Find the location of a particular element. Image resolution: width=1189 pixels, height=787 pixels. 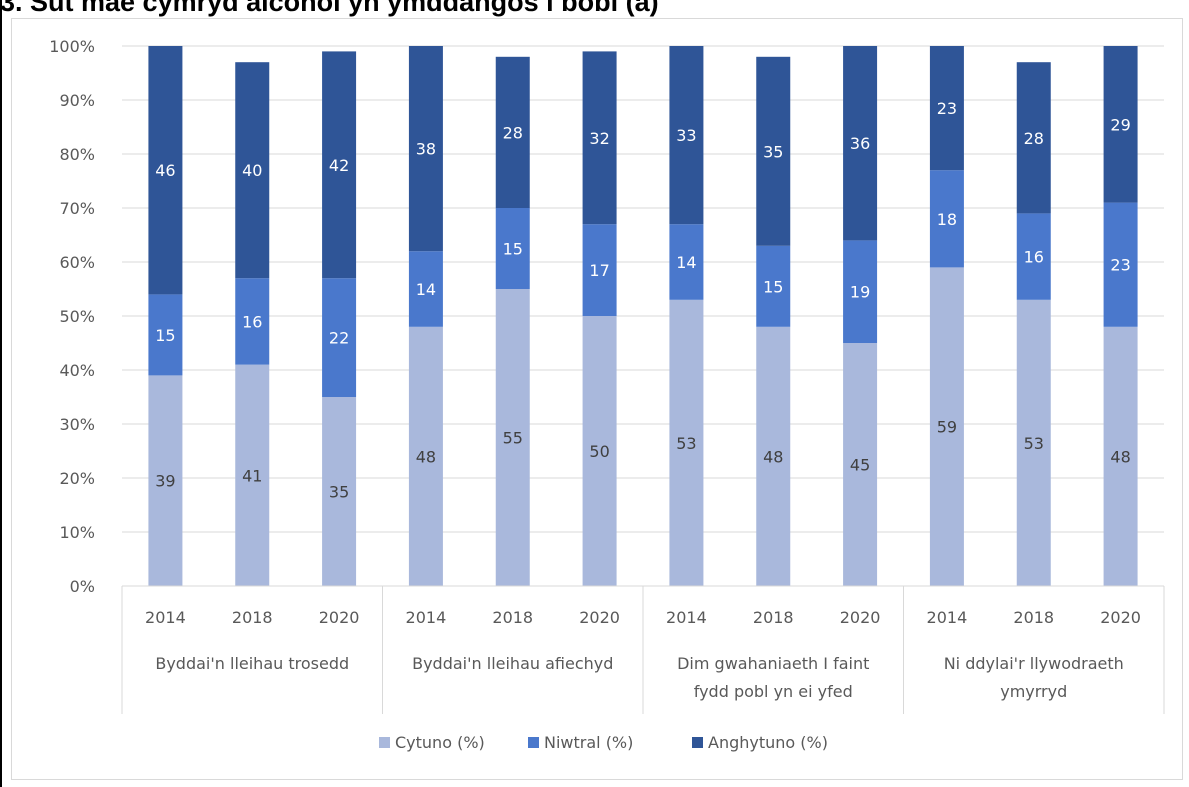

data-label: 33 is located at coordinates (686, 135).